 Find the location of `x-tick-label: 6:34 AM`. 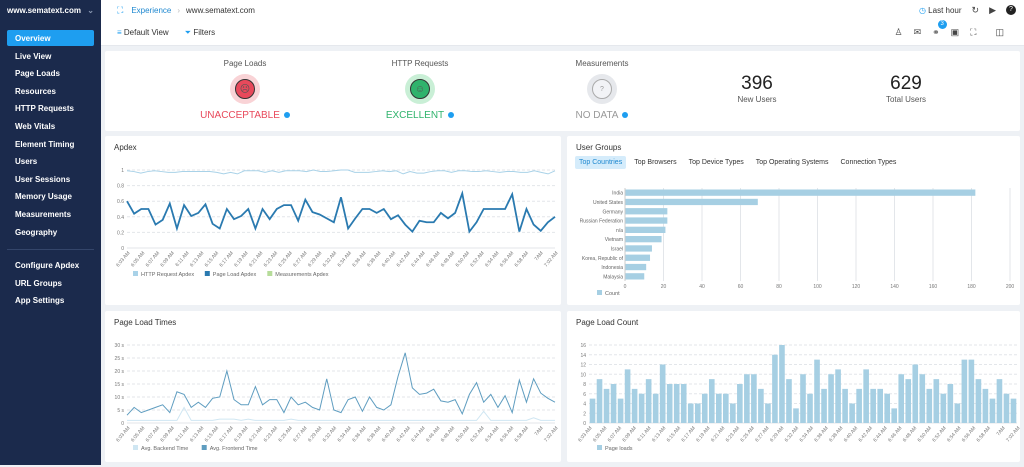

x-tick-label: 6:34 AM is located at coordinates (345, 259).